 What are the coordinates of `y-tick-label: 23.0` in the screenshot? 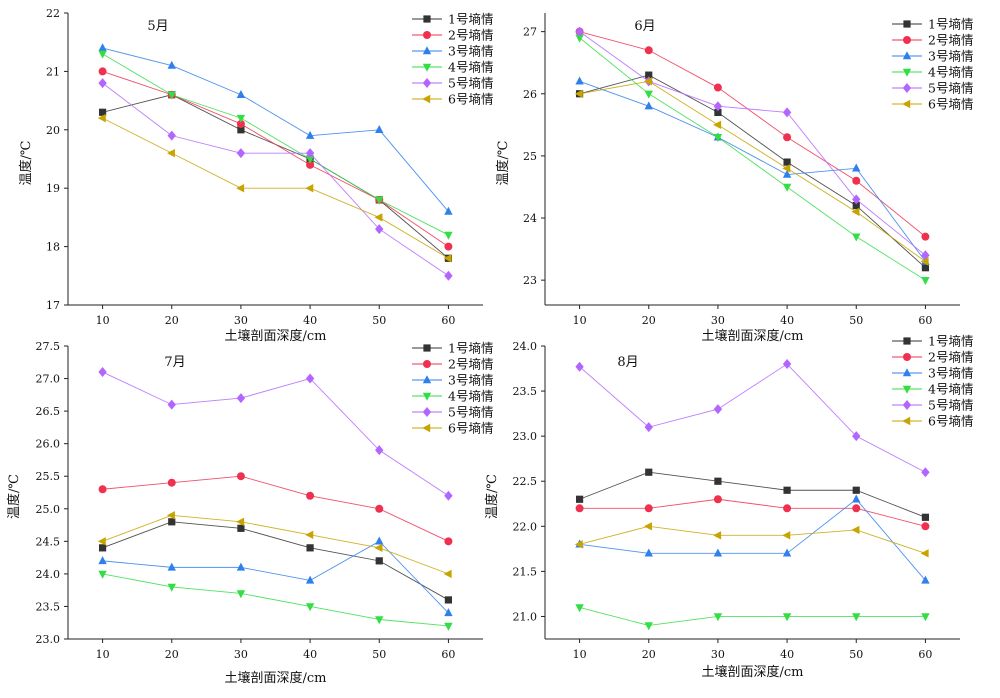 It's located at (48, 639).